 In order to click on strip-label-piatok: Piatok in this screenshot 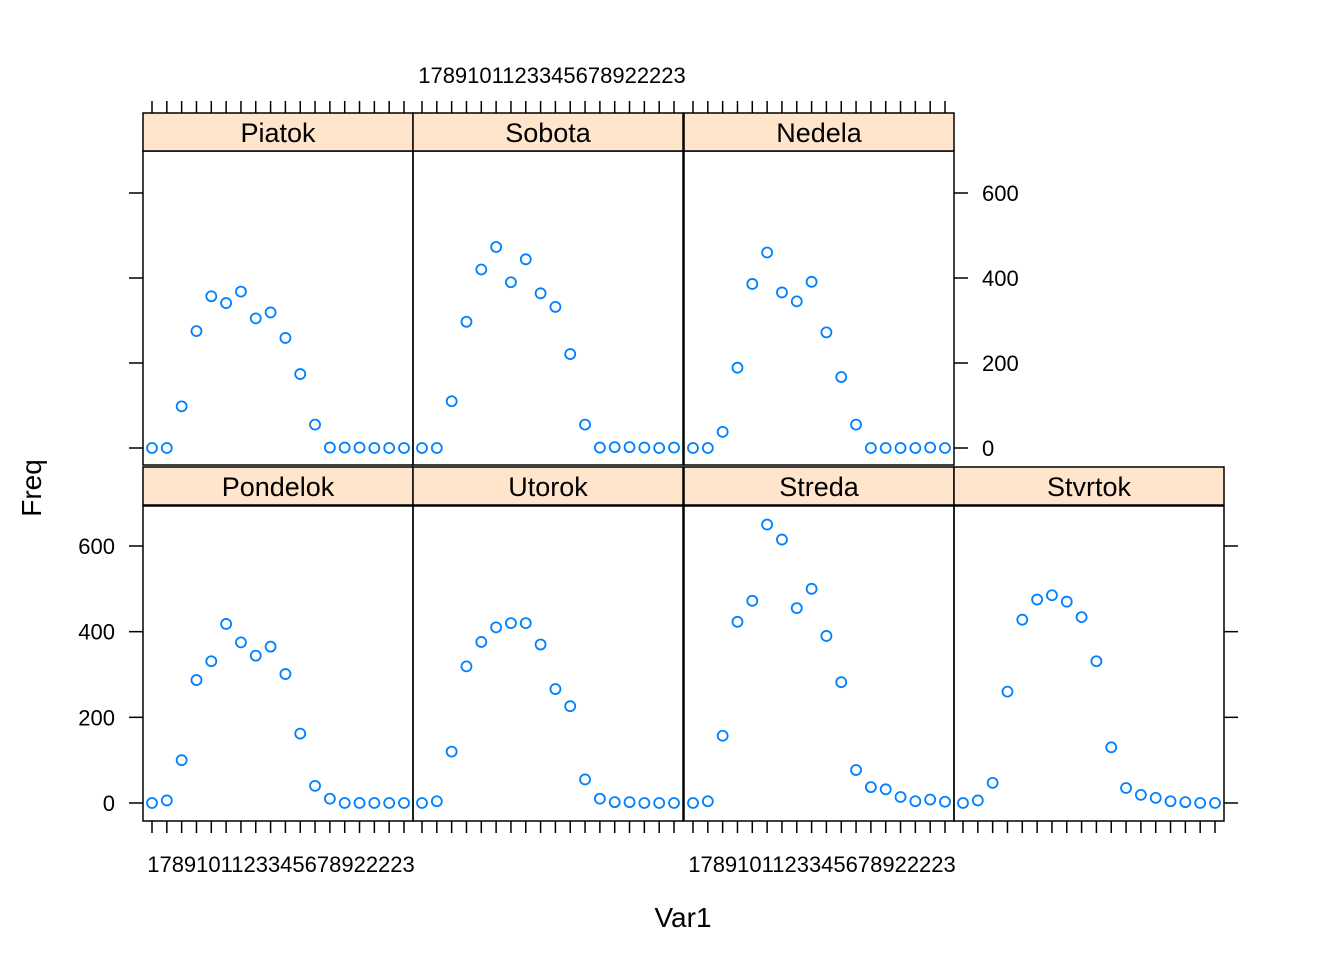, I will do `click(278, 133)`.